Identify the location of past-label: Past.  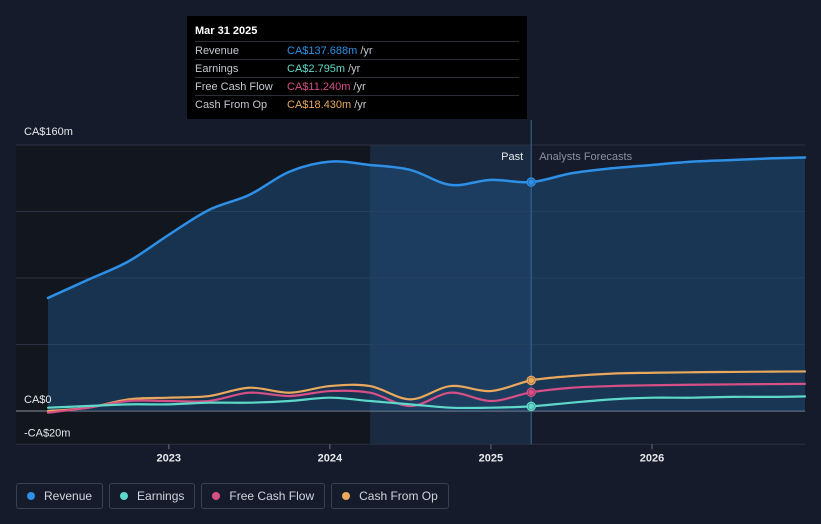
(512, 157).